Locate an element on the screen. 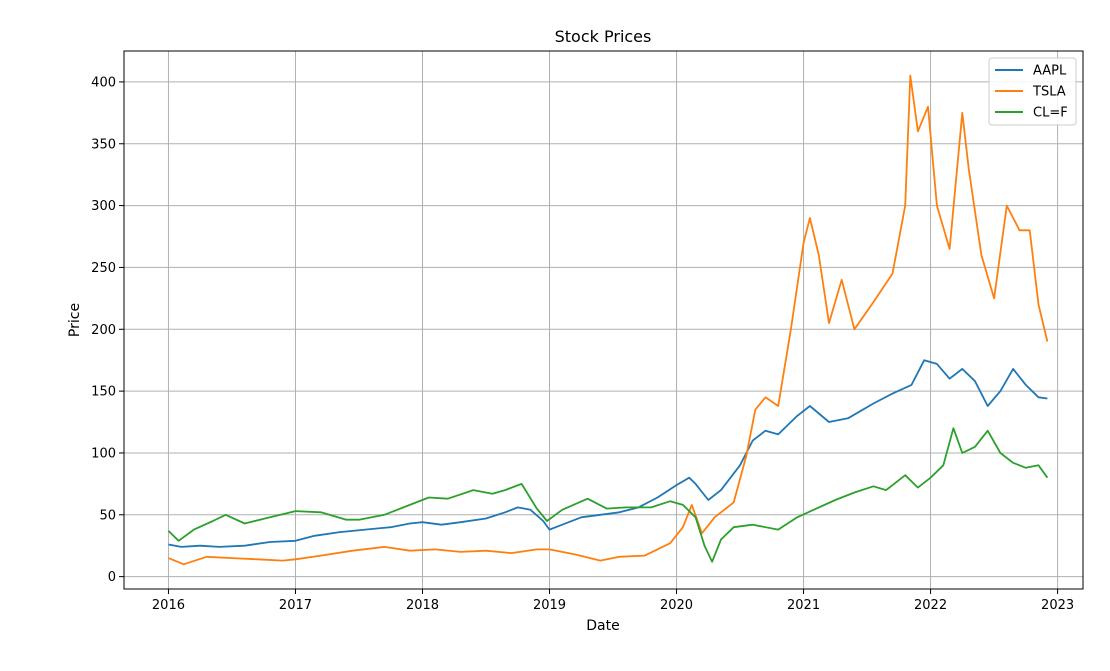 Image resolution: width=1110 pixels, height=671 pixels. x-tick-label: 2020 is located at coordinates (676, 605).